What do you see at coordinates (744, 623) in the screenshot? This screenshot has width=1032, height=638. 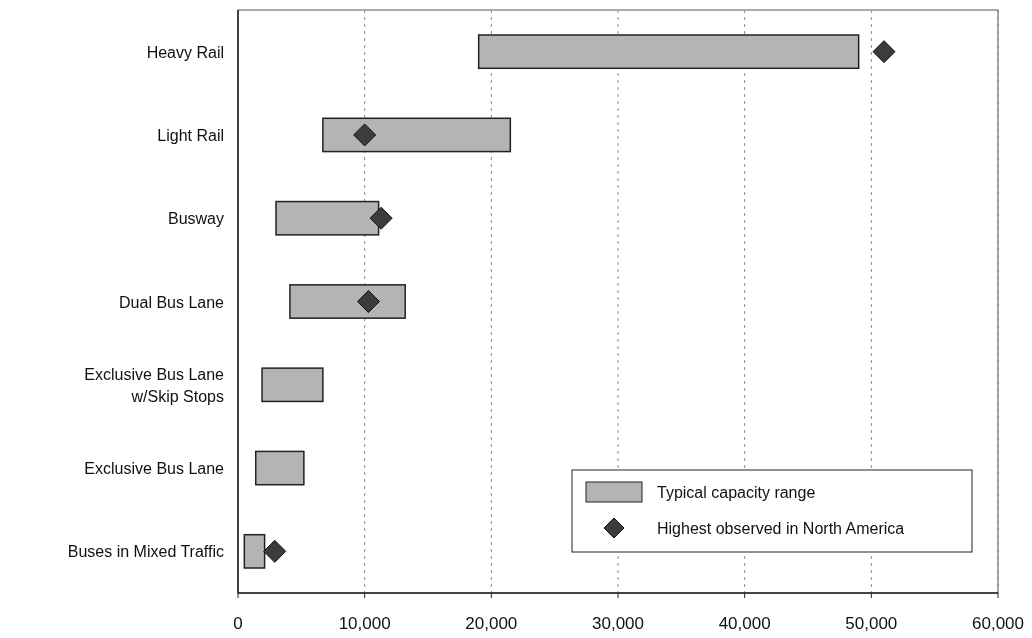 I see `x-tick-label: 40,000` at bounding box center [744, 623].